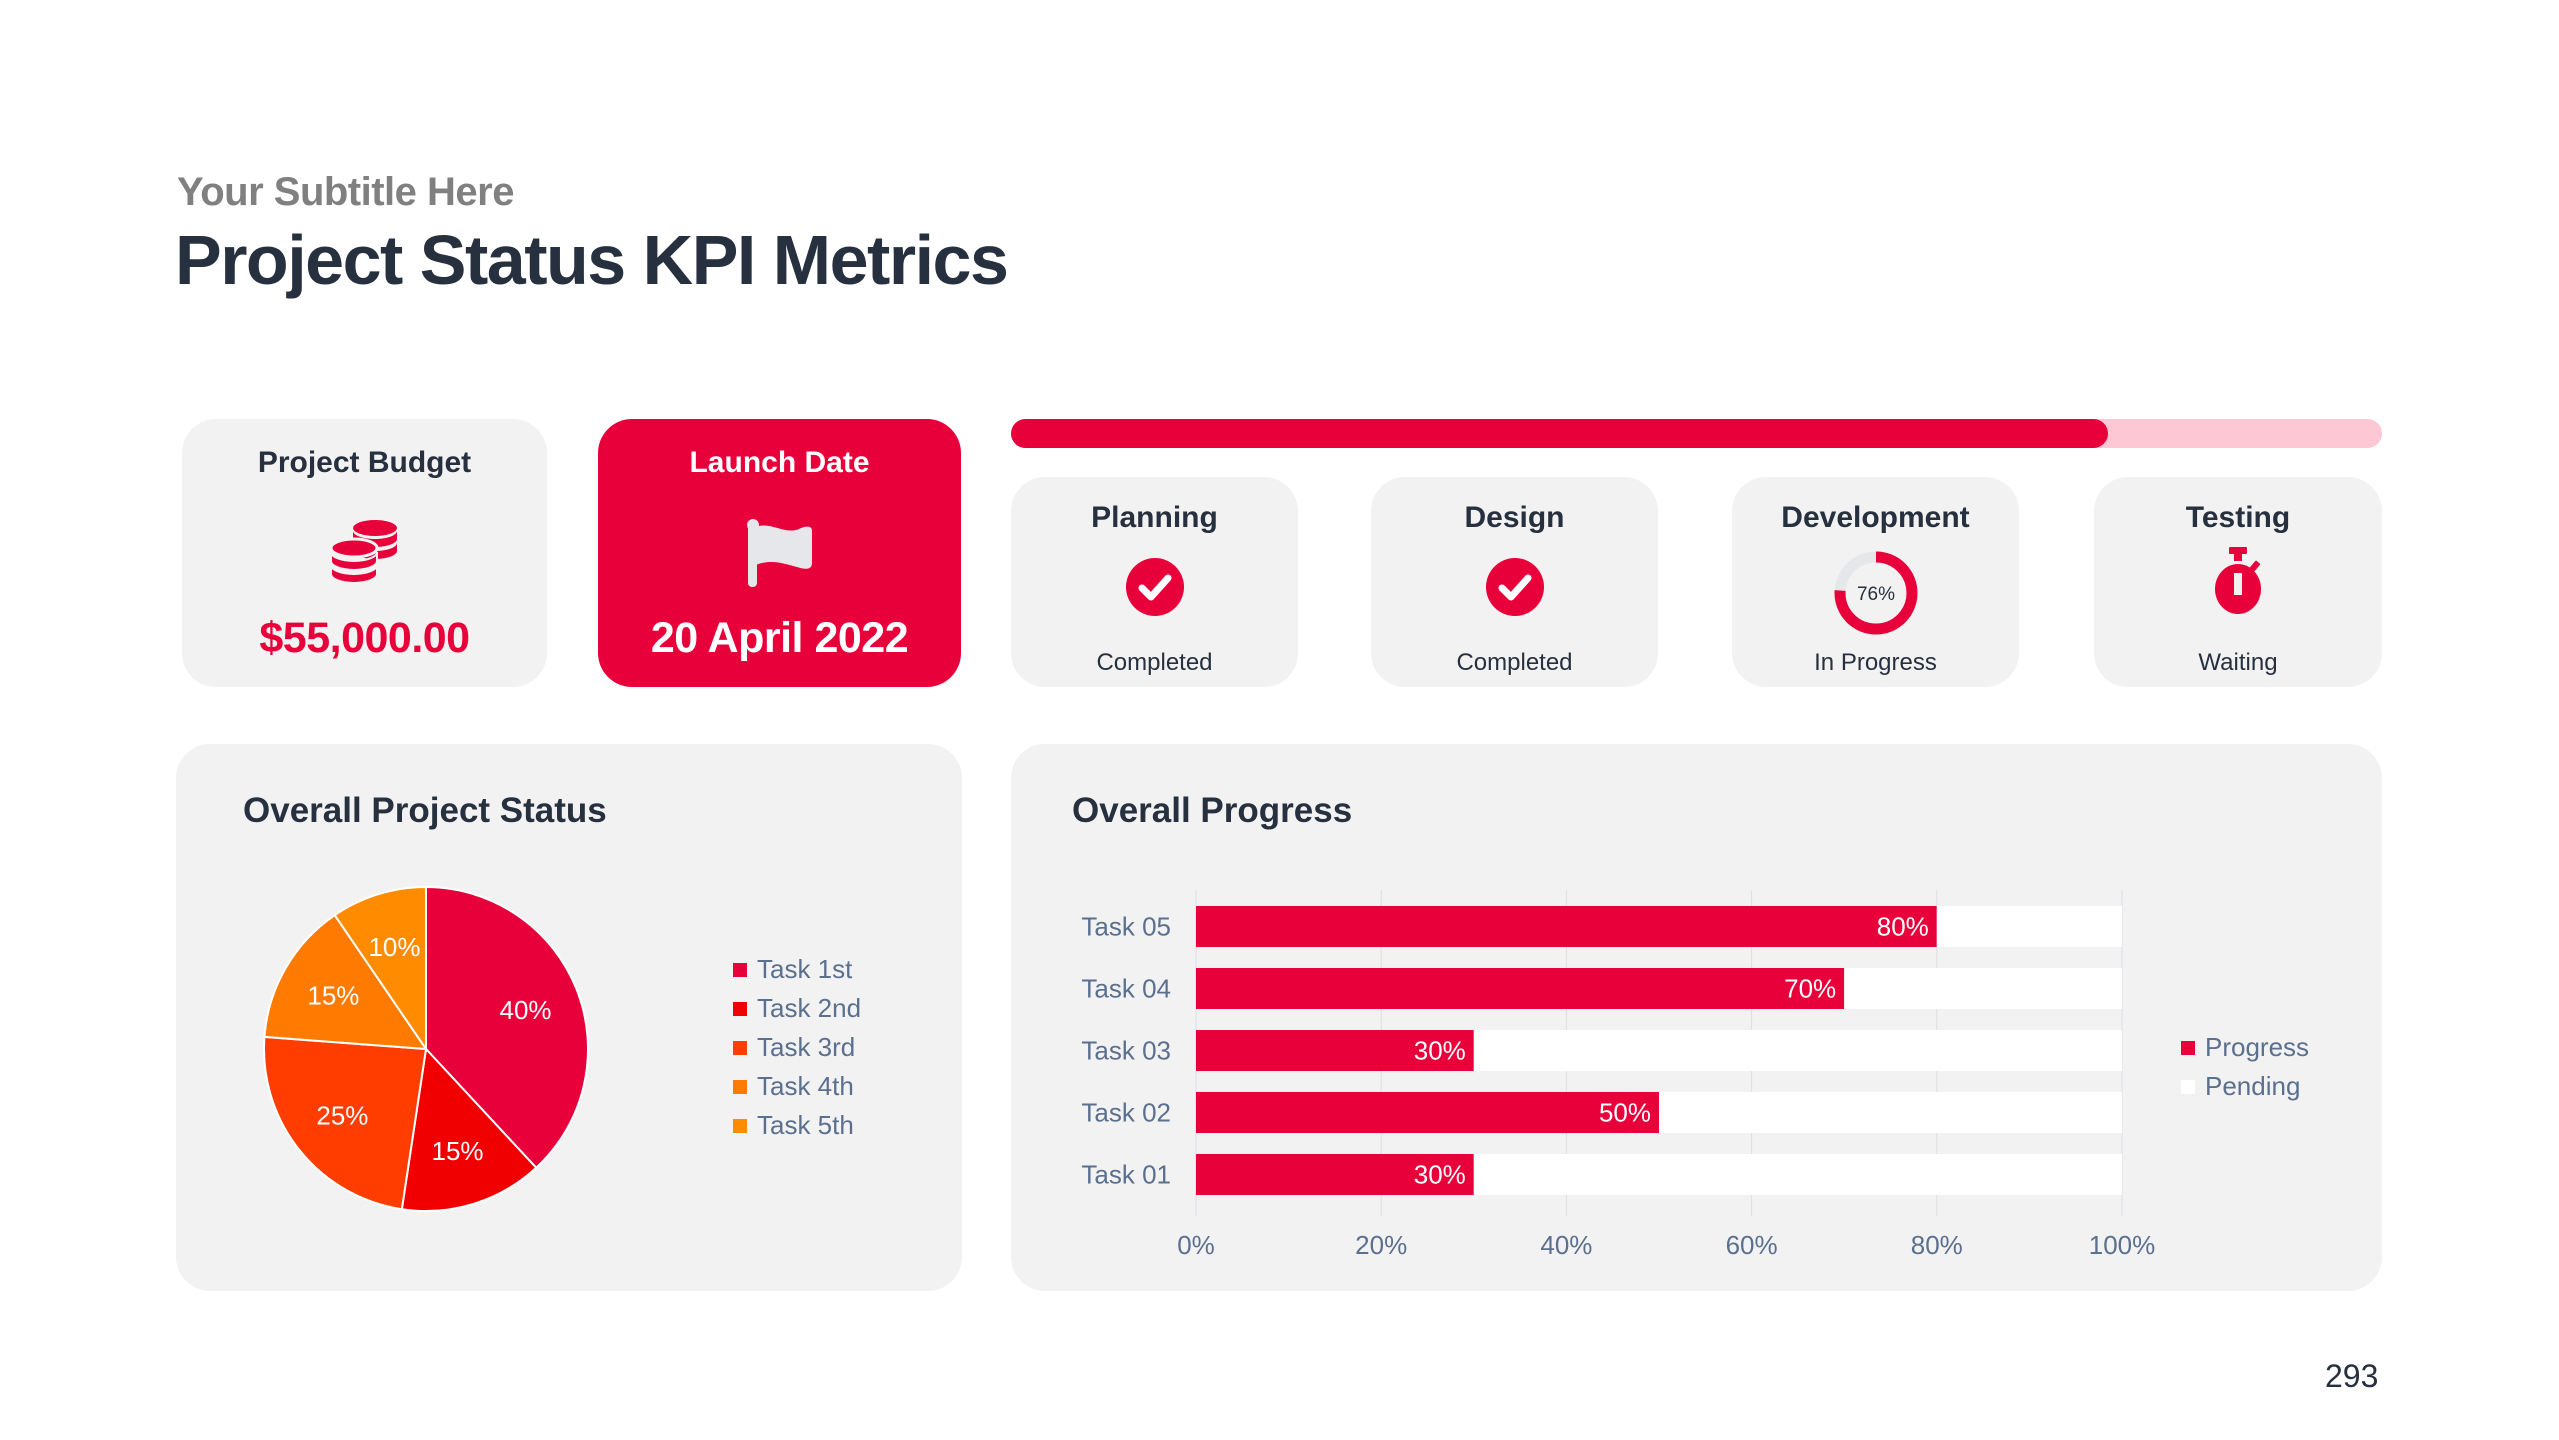  I want to click on page-number: 293, so click(2352, 1376).